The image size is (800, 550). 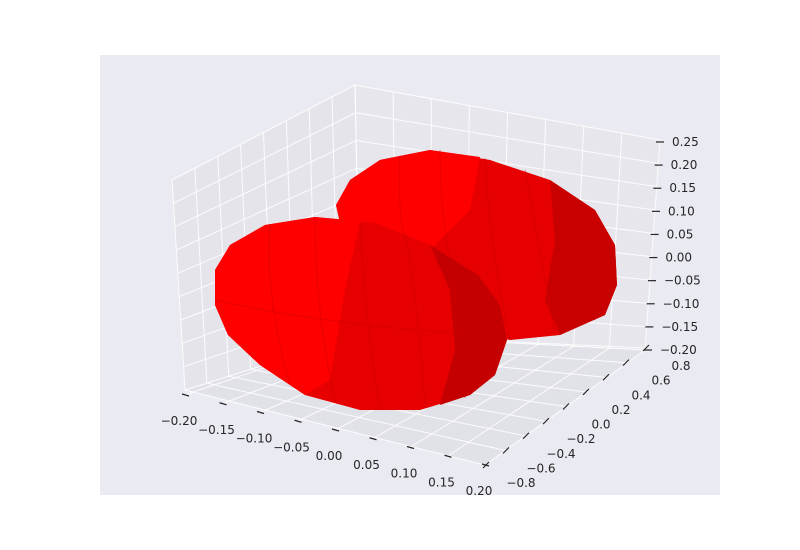 What do you see at coordinates (620, 410) in the screenshot?
I see `y-tick-label: 0.2` at bounding box center [620, 410].